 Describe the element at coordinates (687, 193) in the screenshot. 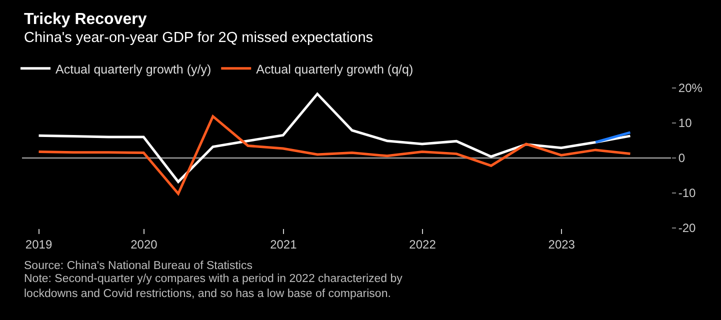

I see `y-tick-label: -10` at that location.